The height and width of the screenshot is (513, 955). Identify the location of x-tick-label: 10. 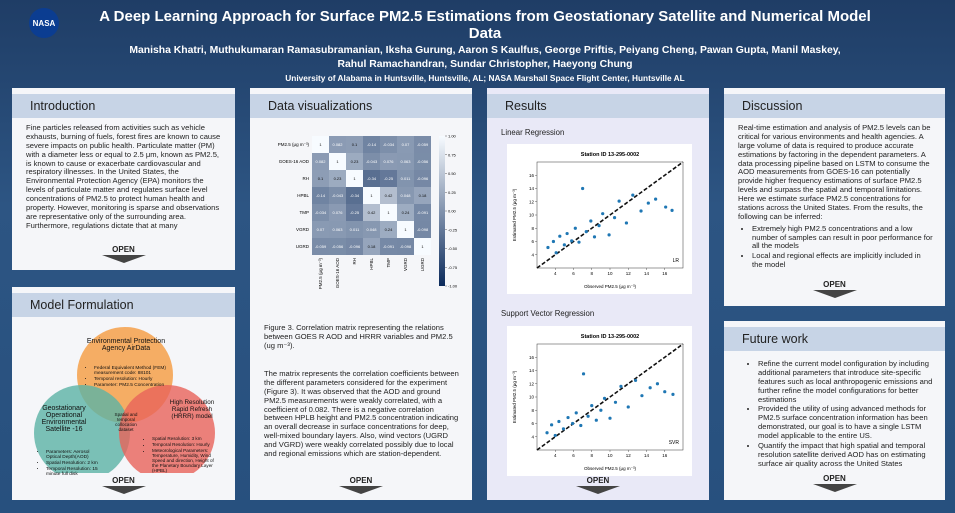
(610, 455).